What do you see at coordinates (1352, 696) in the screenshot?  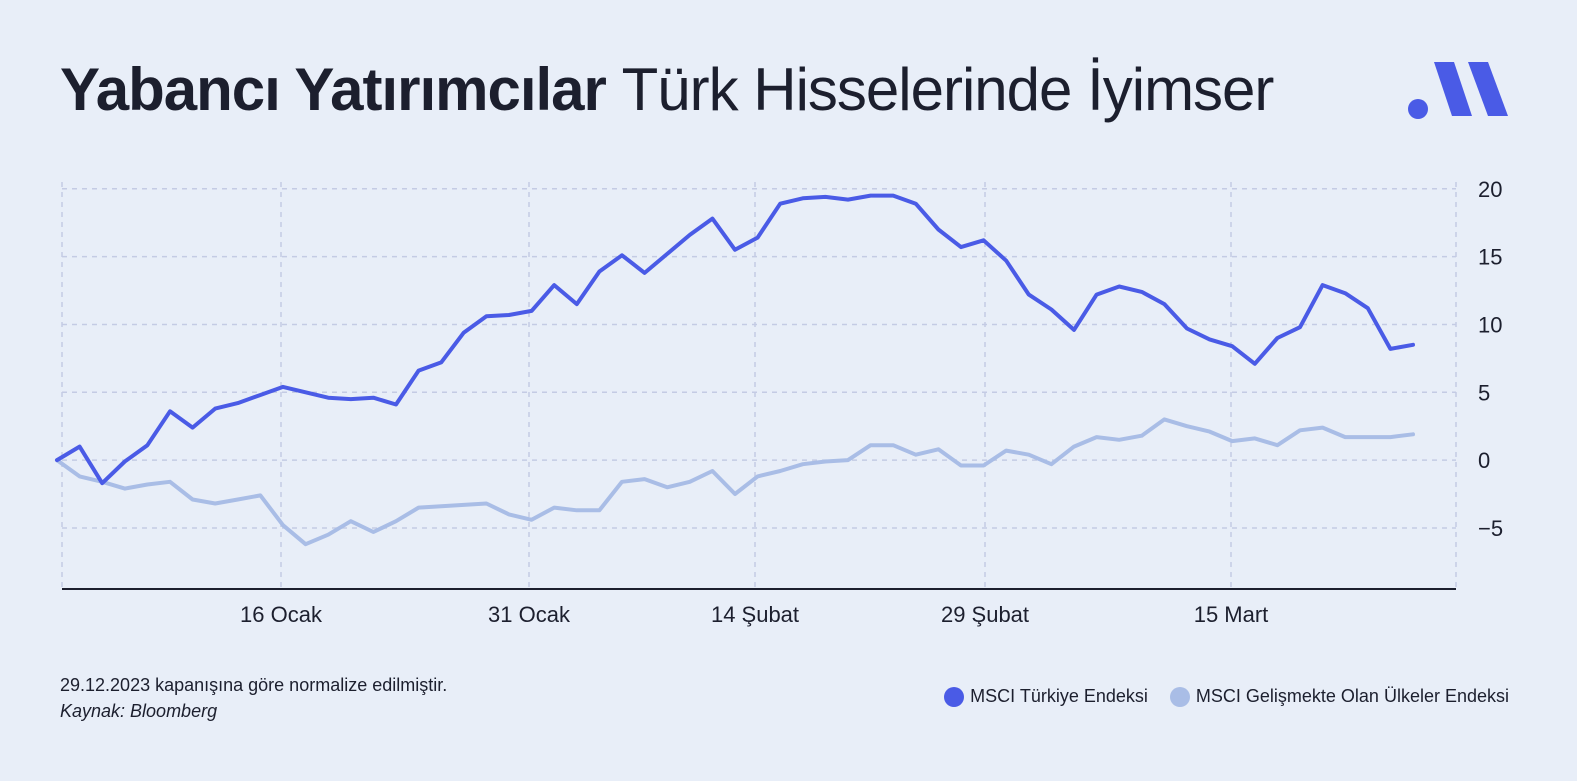 I see `legend-label-emerging: MSCI Gelişmekte Olan Ülkeler Endeksi` at bounding box center [1352, 696].